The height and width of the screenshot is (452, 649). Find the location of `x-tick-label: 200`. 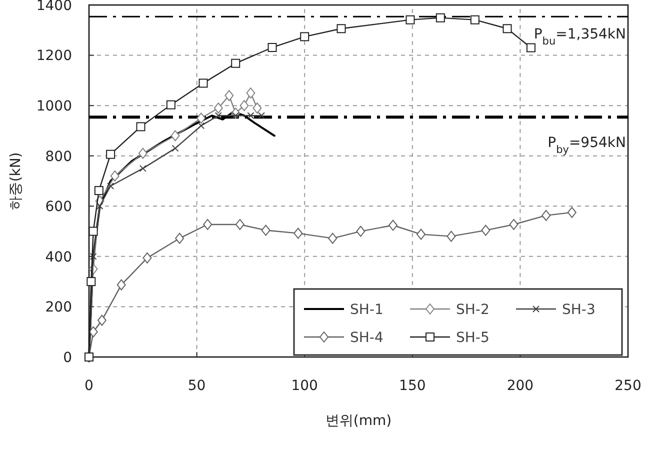

x-tick-label: 200 is located at coordinates (520, 386).